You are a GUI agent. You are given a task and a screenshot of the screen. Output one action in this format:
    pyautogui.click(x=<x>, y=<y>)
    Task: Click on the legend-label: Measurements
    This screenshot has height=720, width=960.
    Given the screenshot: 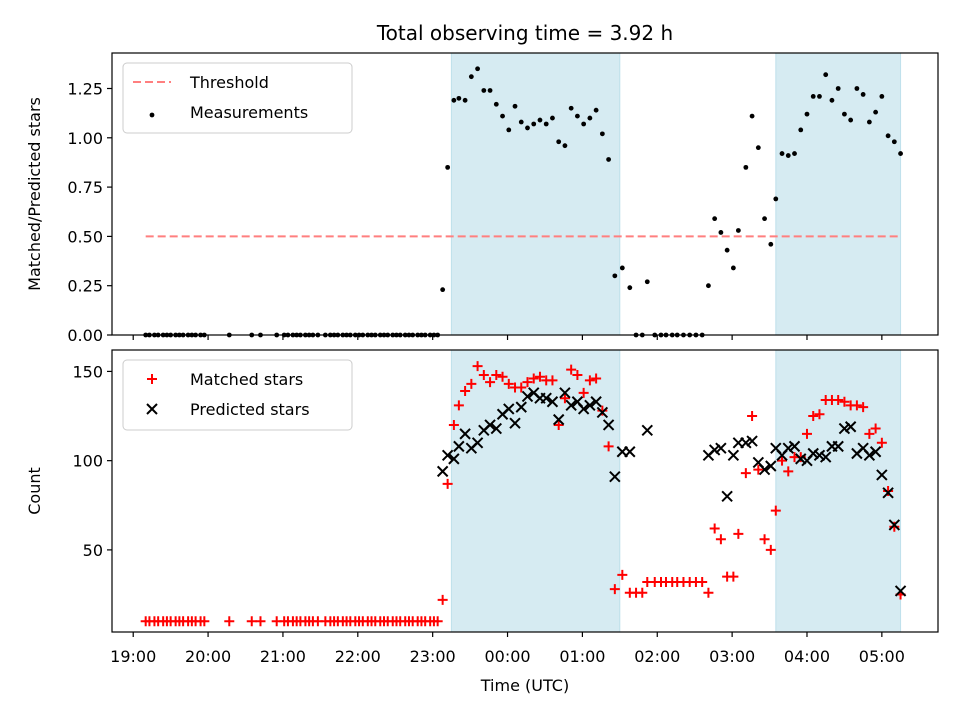 What is the action you would take?
    pyautogui.click(x=249, y=112)
    